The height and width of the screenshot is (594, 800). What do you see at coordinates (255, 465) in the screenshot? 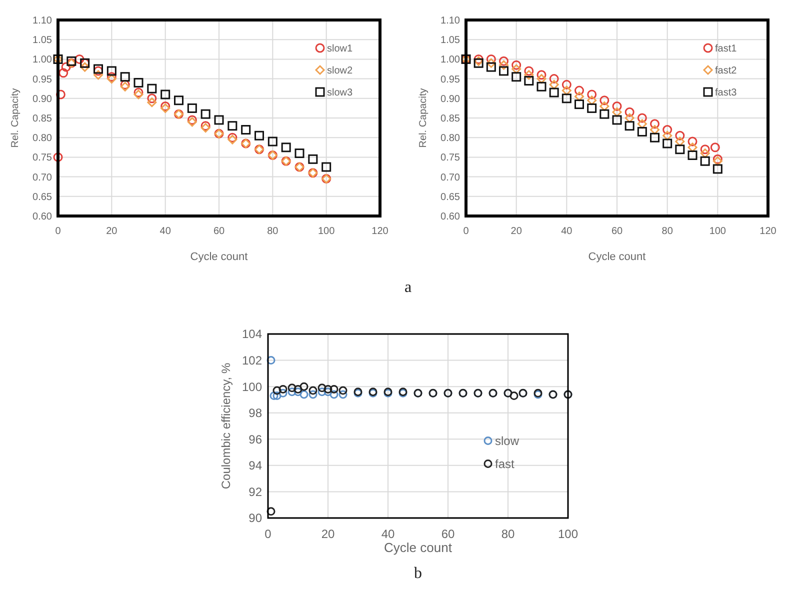
I see `y-tick-label: 94` at bounding box center [255, 465].